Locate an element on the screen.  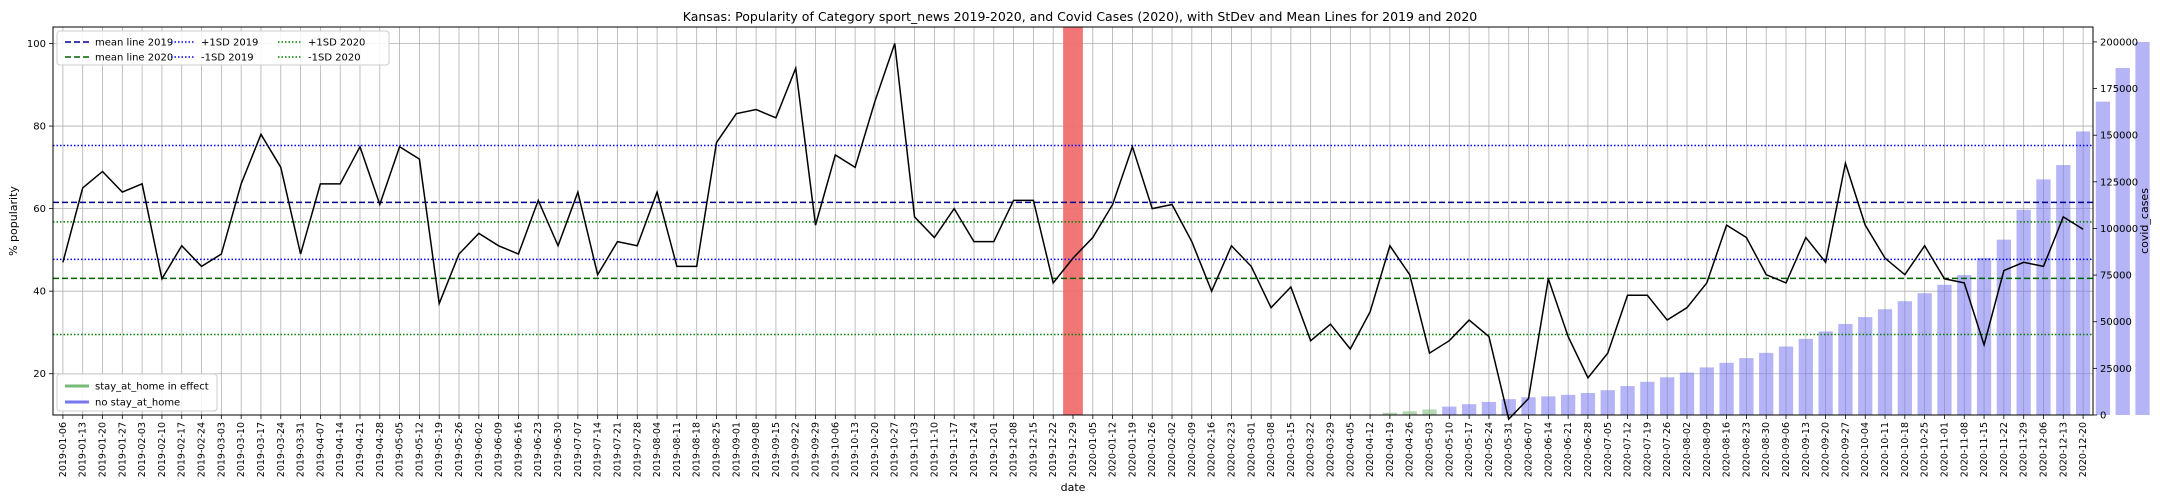
legend-label: stay_at_home in effect is located at coordinates (152, 387).